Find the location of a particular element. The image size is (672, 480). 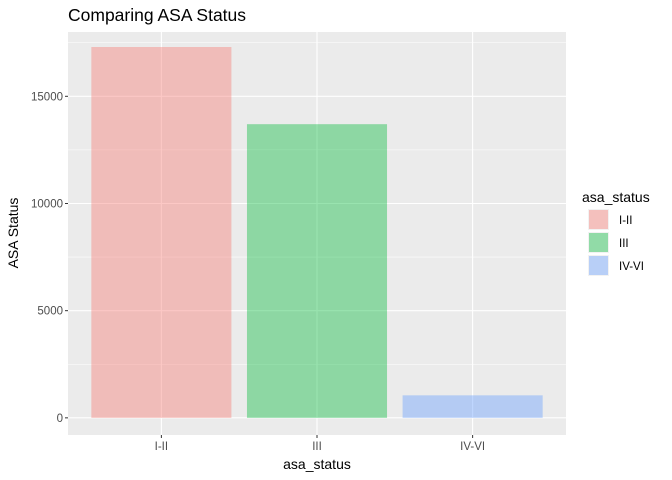

y-tick-label: 10000 is located at coordinates (47, 204).